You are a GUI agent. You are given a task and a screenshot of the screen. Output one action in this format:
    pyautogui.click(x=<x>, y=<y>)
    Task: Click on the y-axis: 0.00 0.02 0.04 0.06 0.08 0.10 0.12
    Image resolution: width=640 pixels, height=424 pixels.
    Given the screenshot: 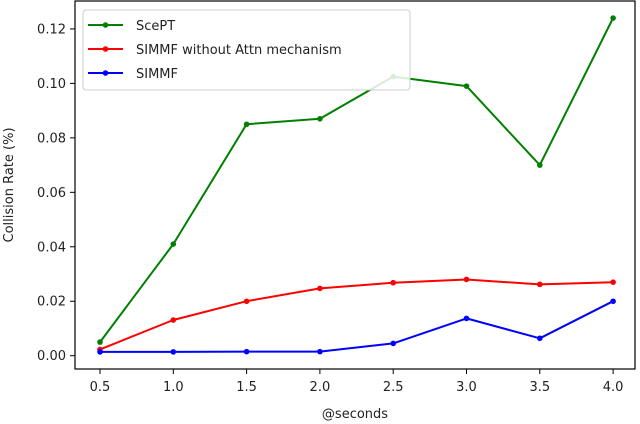 What is the action you would take?
    pyautogui.click(x=56, y=193)
    